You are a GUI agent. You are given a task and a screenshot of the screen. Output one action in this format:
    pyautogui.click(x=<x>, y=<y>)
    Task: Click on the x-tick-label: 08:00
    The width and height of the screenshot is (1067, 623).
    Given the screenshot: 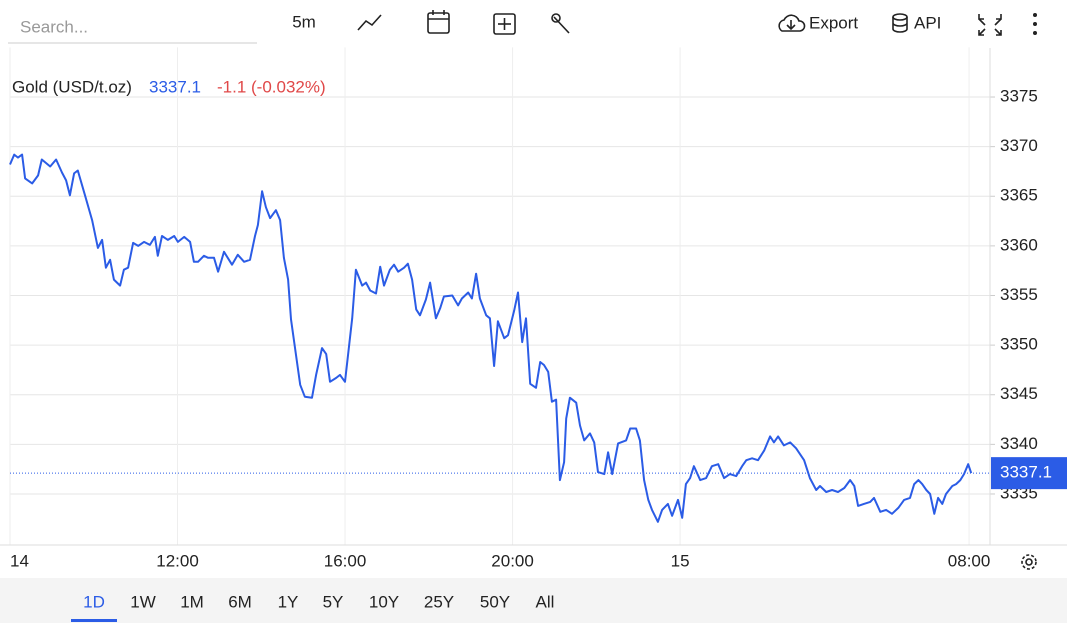 What is the action you would take?
    pyautogui.click(x=969, y=560)
    